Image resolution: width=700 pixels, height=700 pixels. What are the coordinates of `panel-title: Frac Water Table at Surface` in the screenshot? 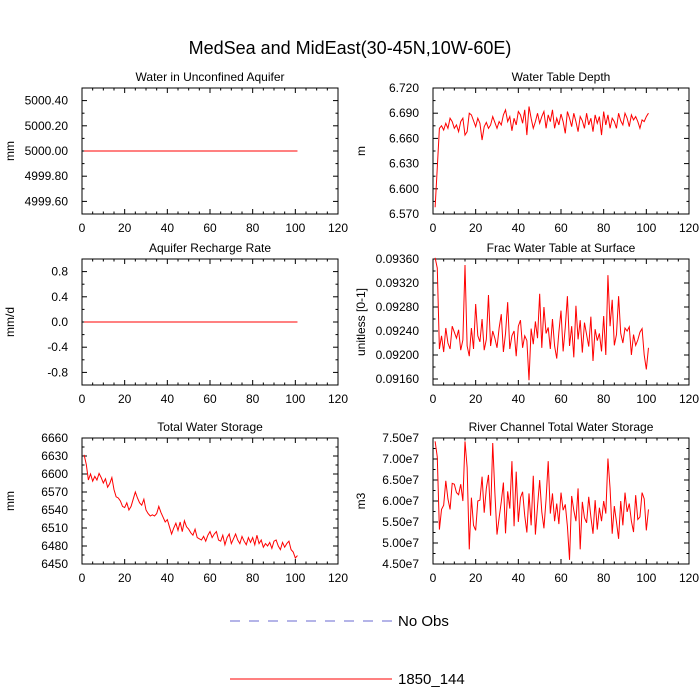 It's located at (561, 248).